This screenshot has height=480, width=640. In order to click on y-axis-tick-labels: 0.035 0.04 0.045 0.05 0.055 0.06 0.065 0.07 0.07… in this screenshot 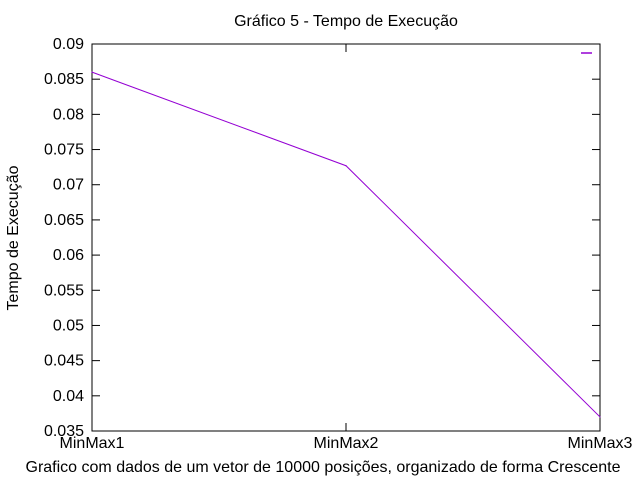, I will do `click(64, 238)`.